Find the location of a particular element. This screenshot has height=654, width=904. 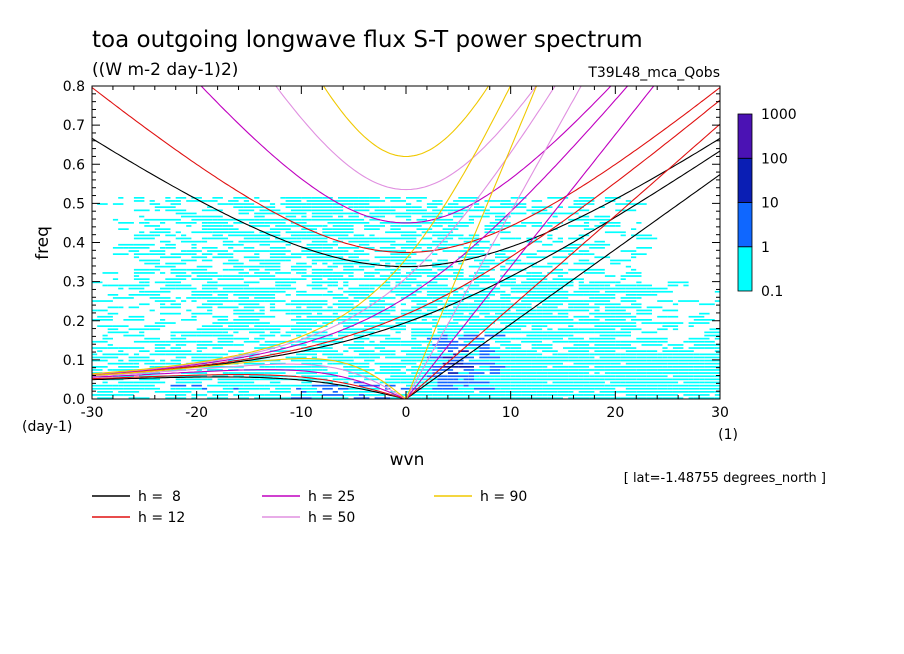

legend-entry: h = 12 is located at coordinates (161, 518).